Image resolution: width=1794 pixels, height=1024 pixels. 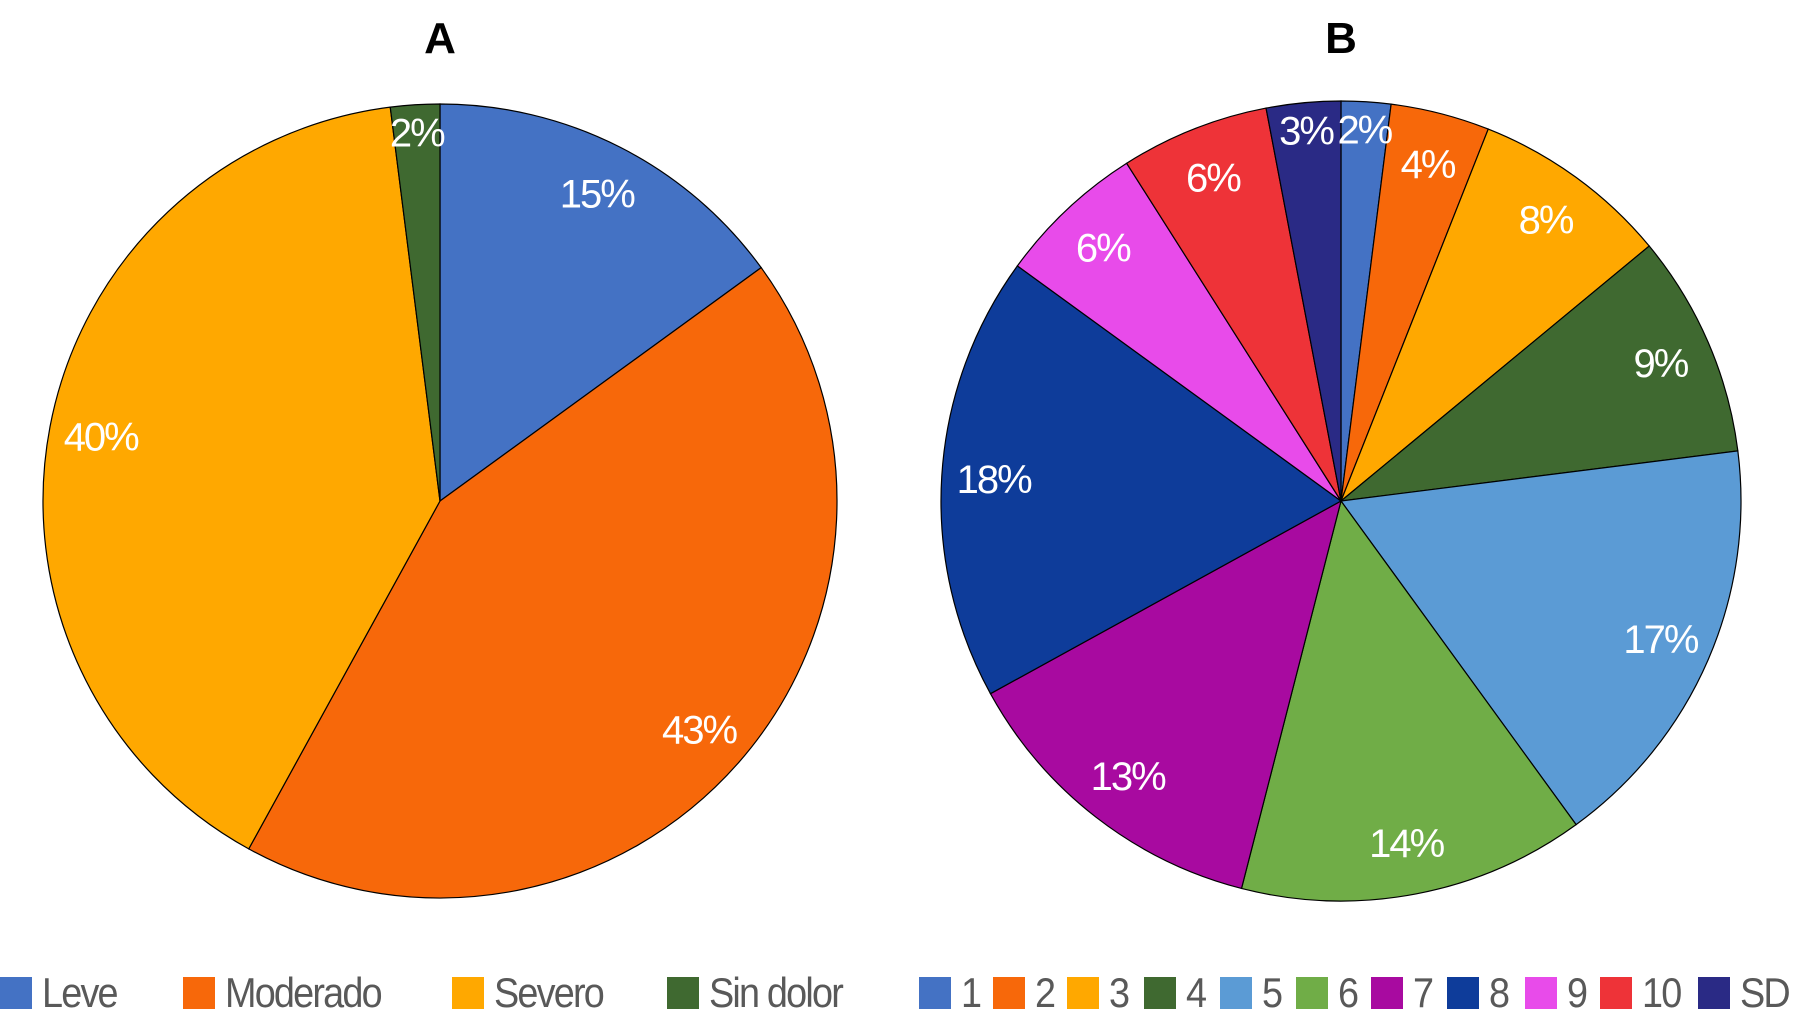 I want to click on legend-label: 1, so click(x=971, y=992).